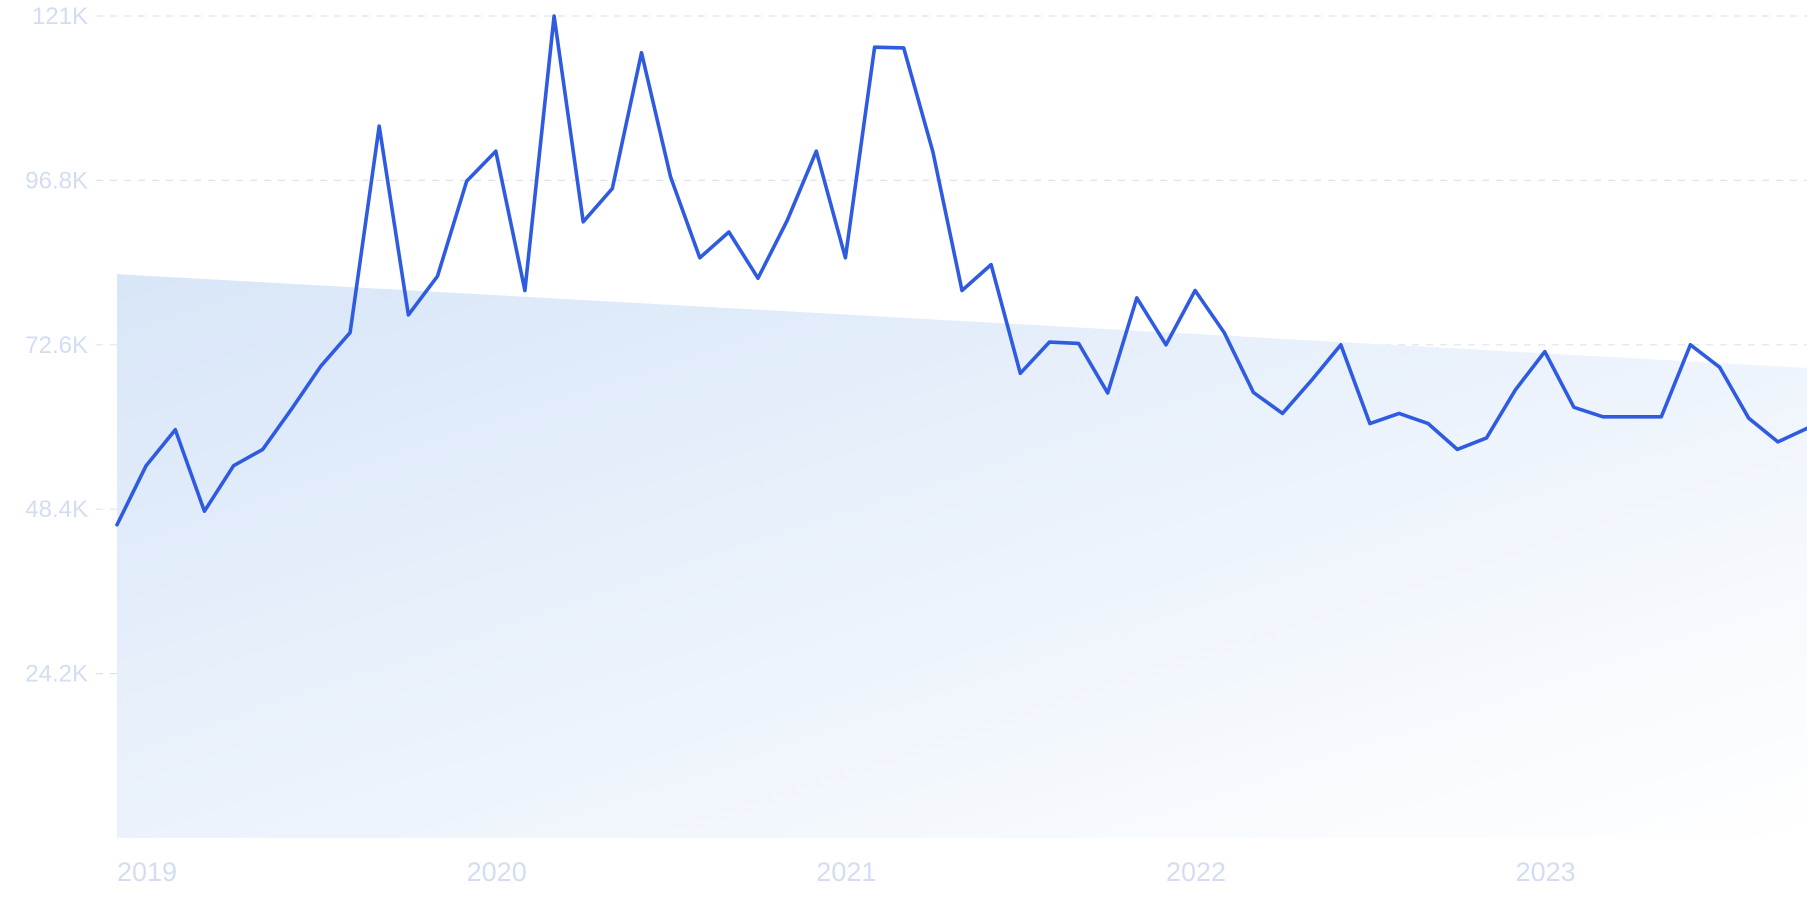 The image size is (1807, 903). What do you see at coordinates (1546, 872) in the screenshot?
I see `x-tick-label: 2023` at bounding box center [1546, 872].